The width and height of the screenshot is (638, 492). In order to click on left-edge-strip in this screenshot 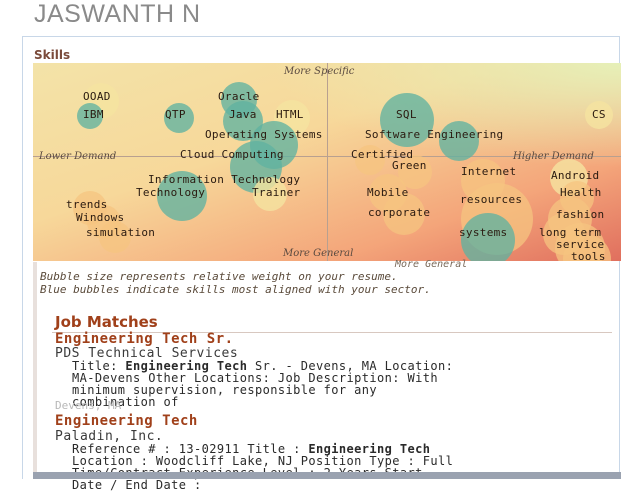, I will do `click(35, 370)`.